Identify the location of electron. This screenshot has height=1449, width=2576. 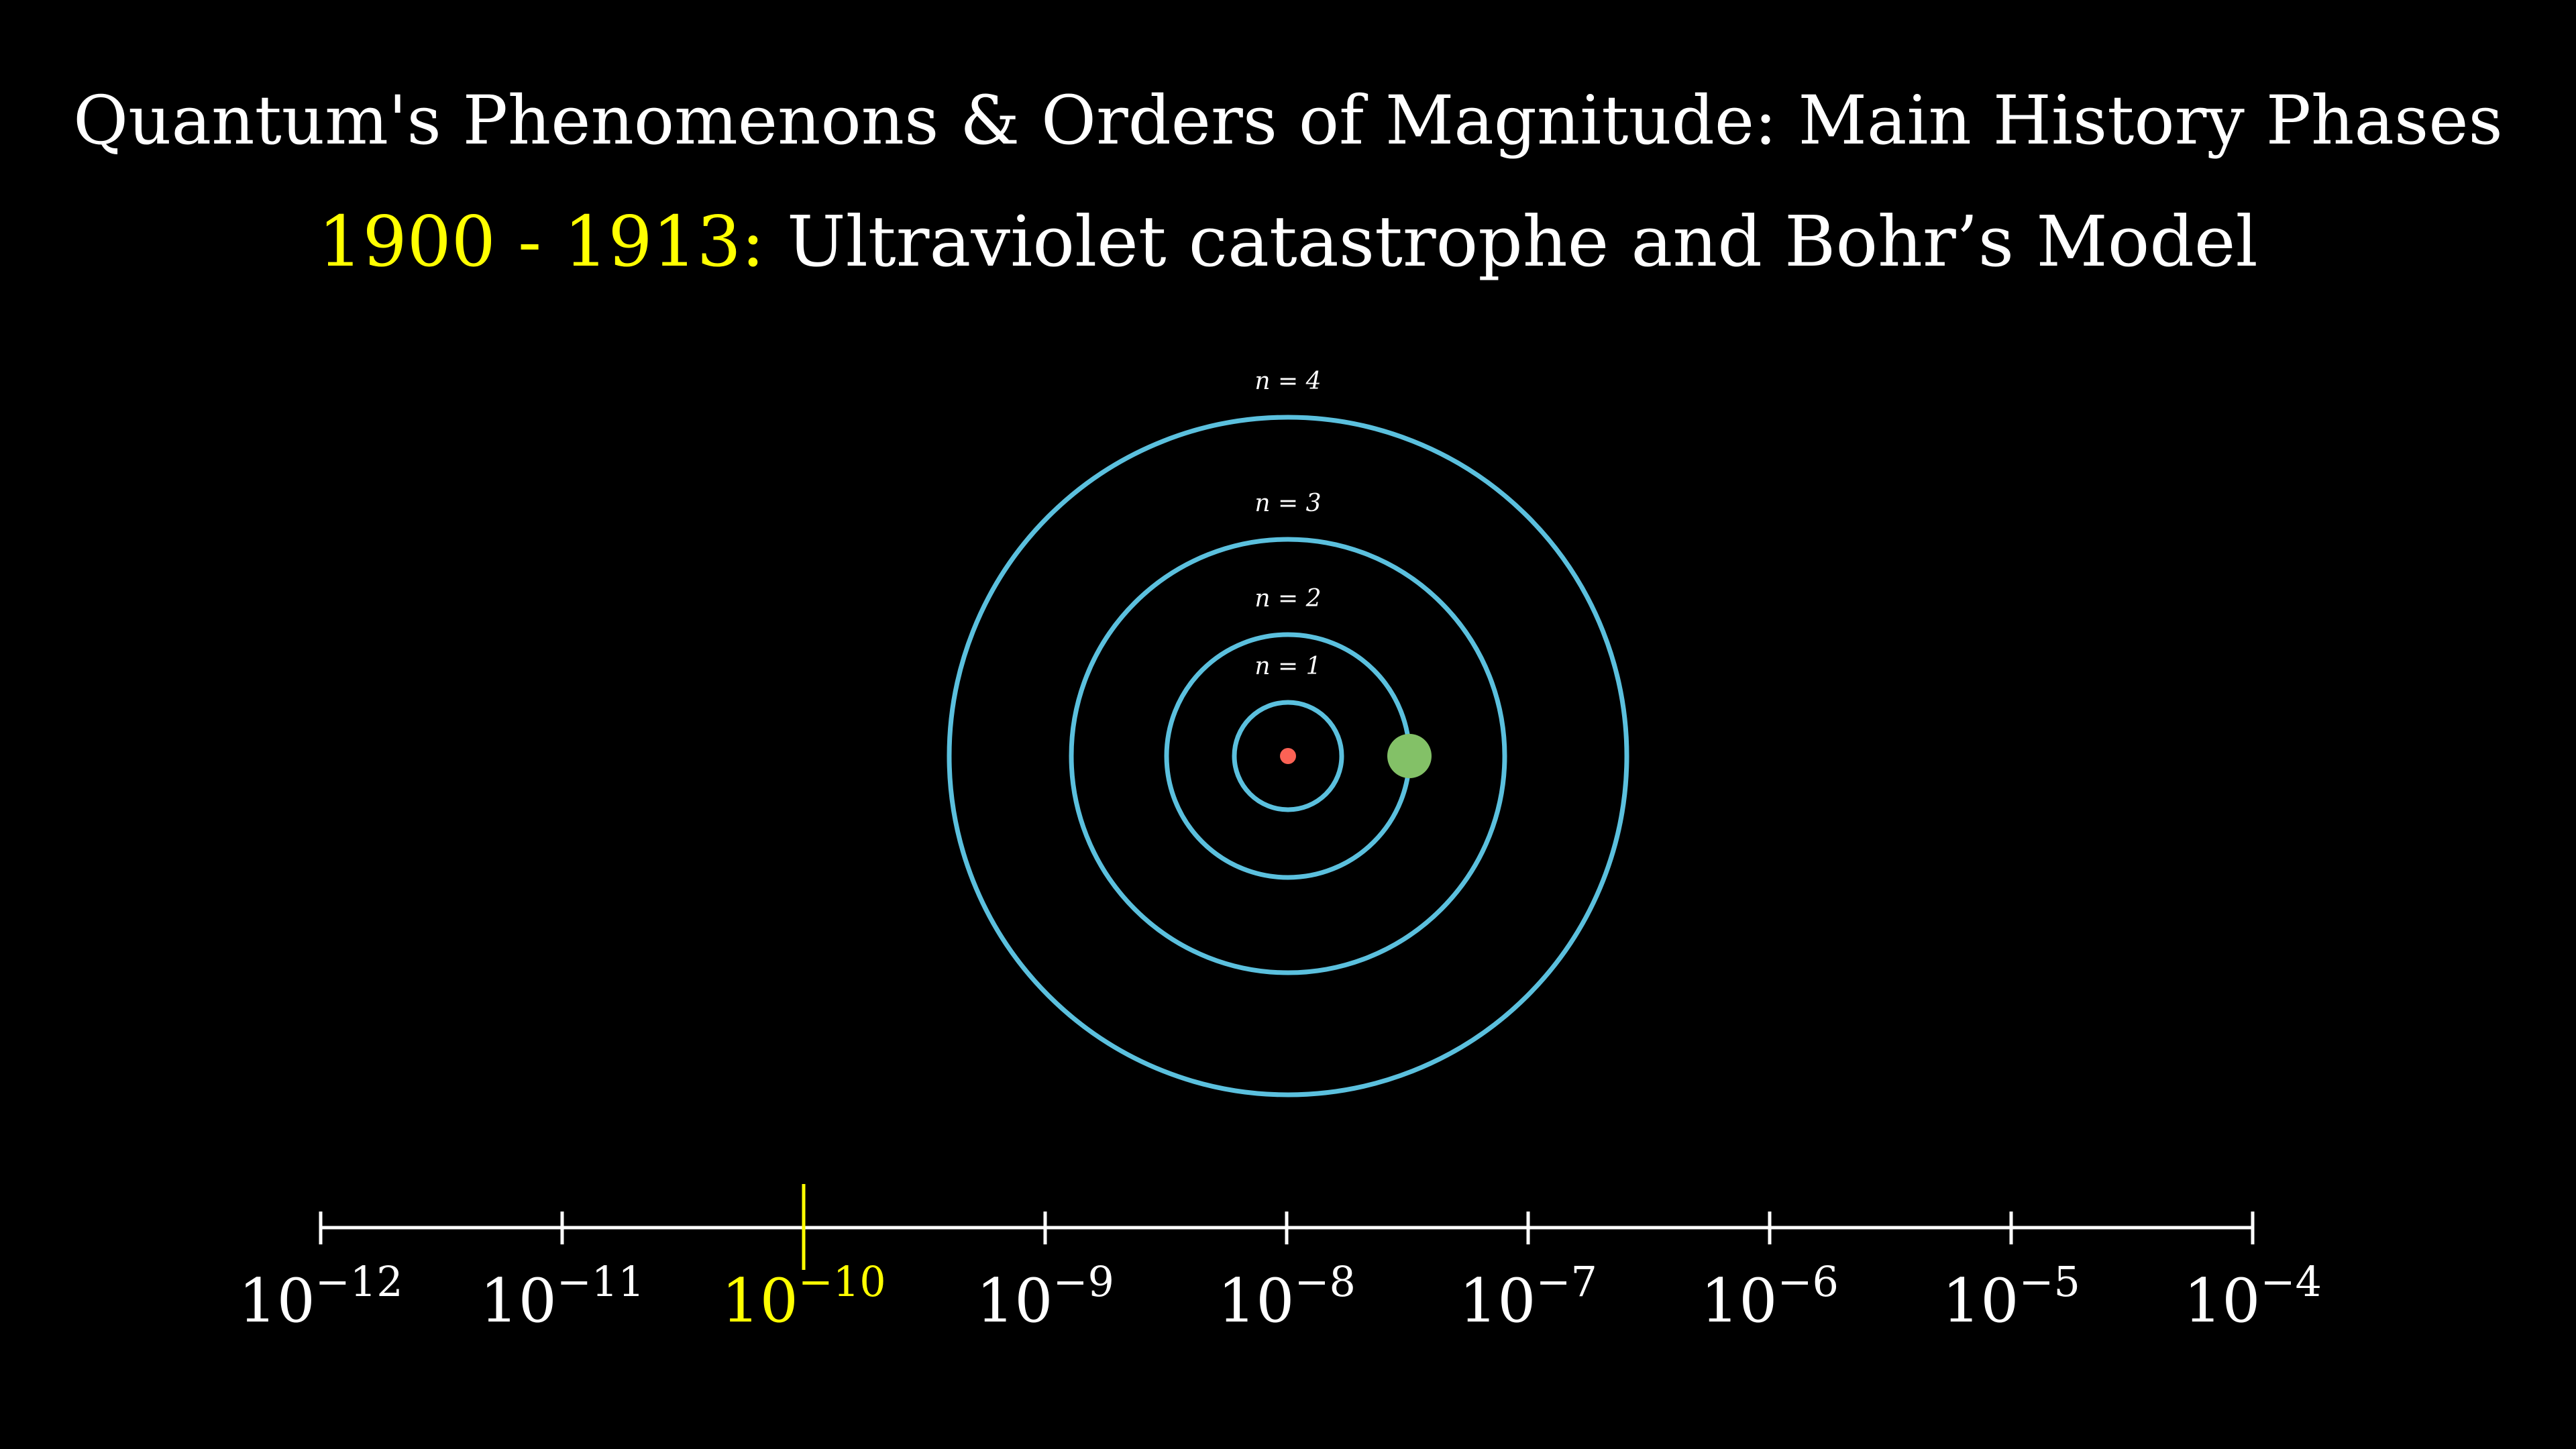
(1409, 756).